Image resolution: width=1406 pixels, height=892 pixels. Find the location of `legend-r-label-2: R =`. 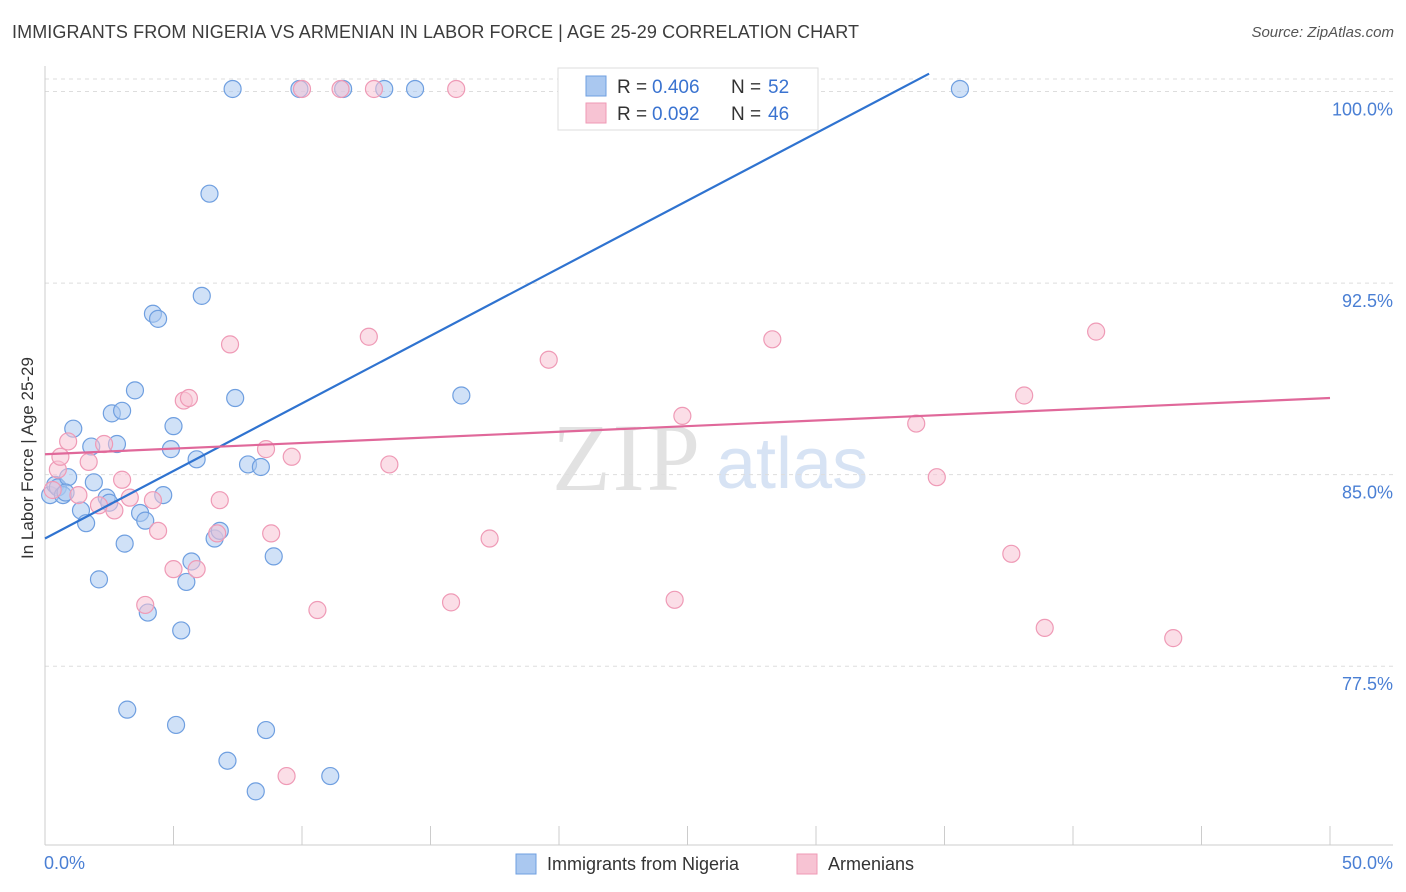

legend-r-label-2: R = is located at coordinates (632, 114).